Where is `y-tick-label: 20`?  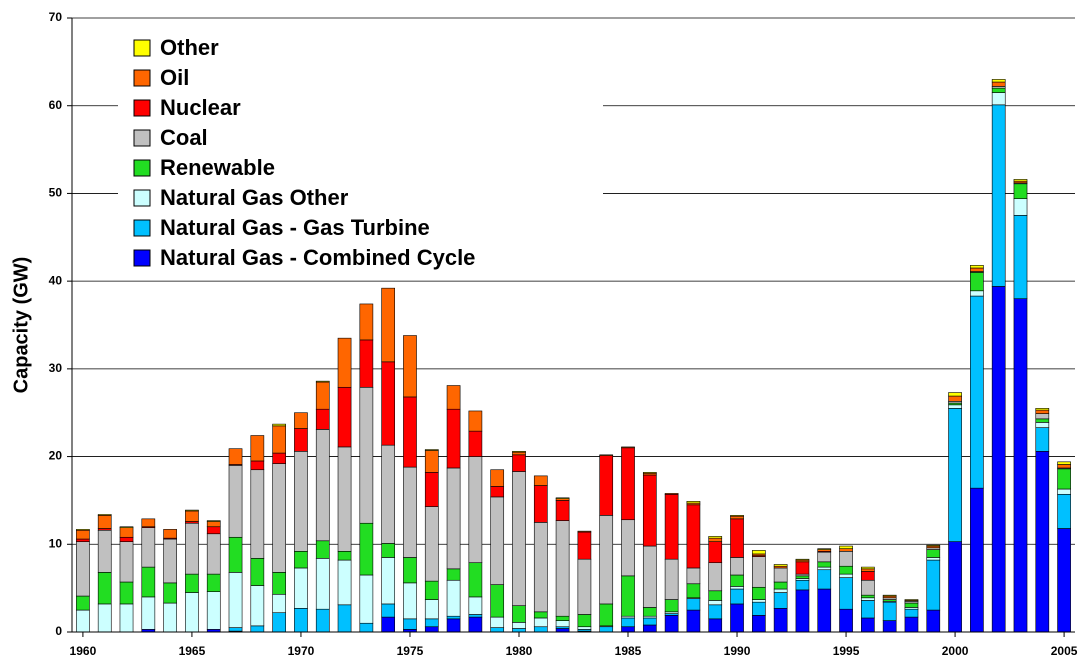
y-tick-label: 20 is located at coordinates (56, 456).